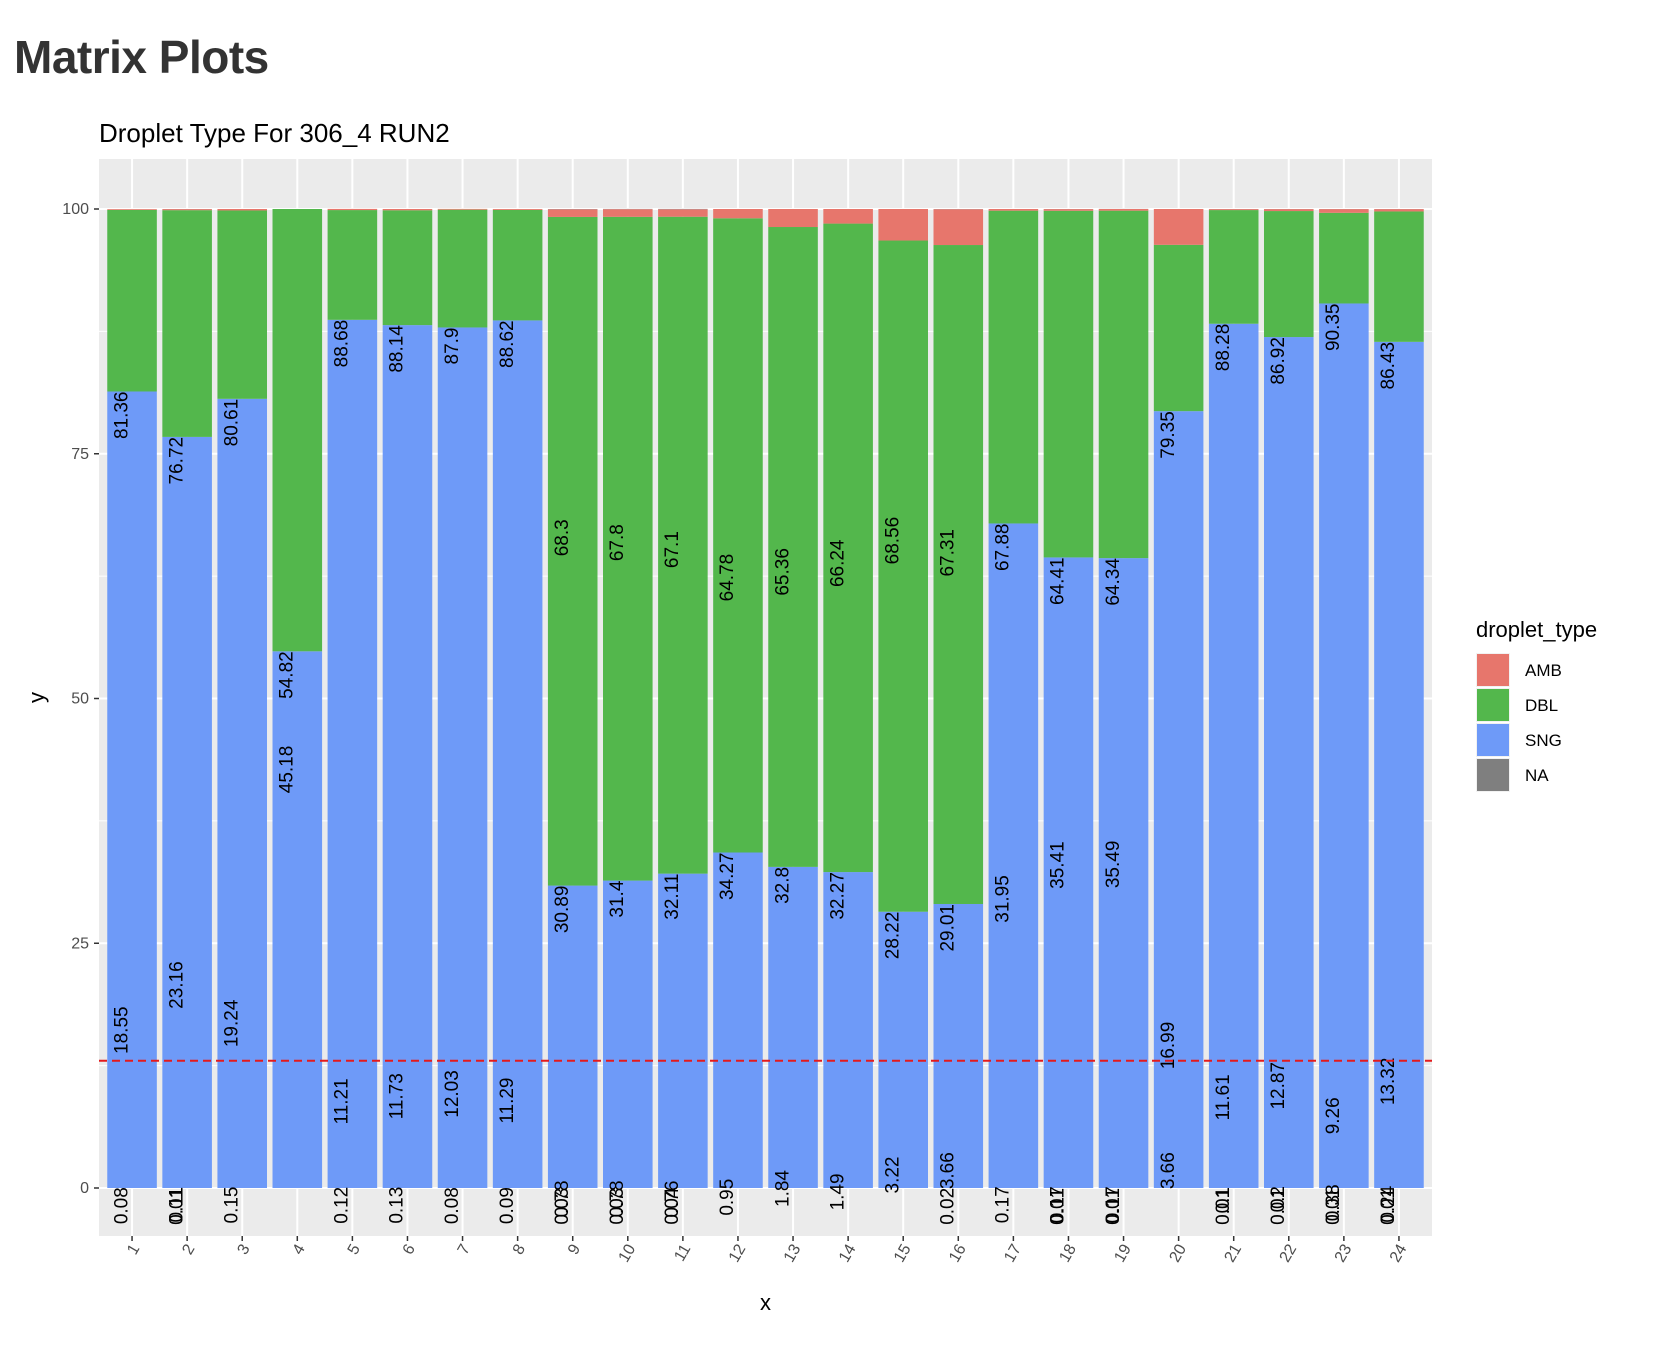 Image resolution: width=1654 pixels, height=1348 pixels. What do you see at coordinates (452, 1094) in the screenshot?
I see `bar-value-label: 12.03` at bounding box center [452, 1094].